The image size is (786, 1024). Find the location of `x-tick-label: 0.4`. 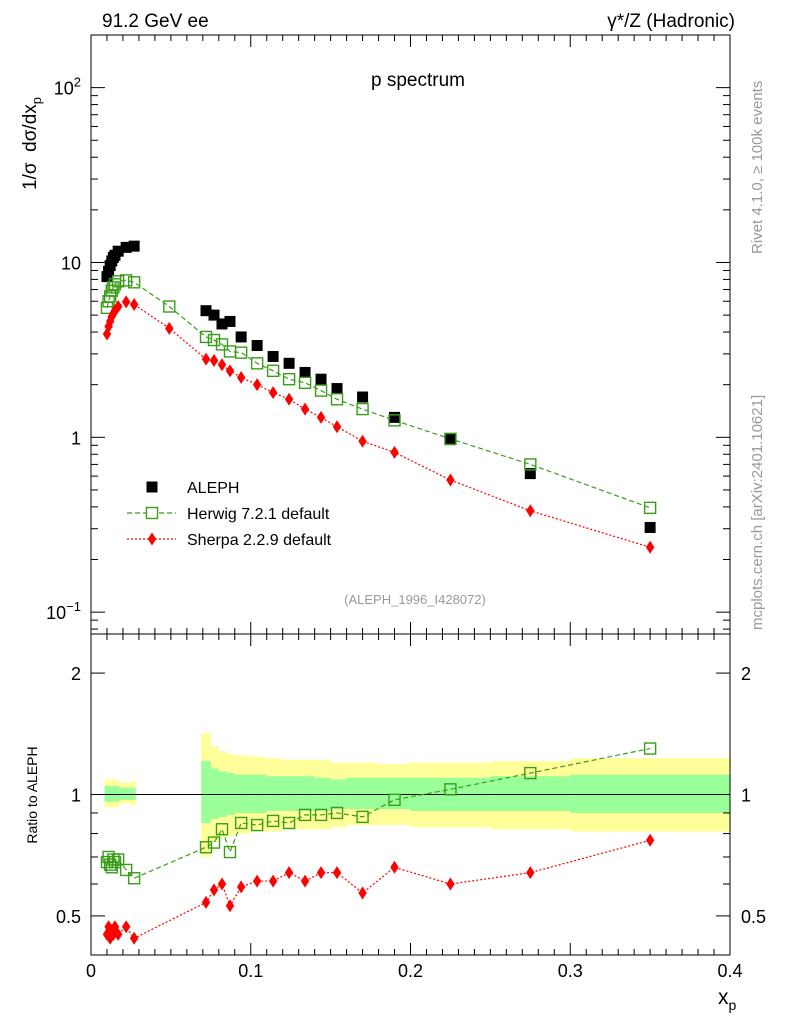

x-tick-label: 0.4 is located at coordinates (729, 971).